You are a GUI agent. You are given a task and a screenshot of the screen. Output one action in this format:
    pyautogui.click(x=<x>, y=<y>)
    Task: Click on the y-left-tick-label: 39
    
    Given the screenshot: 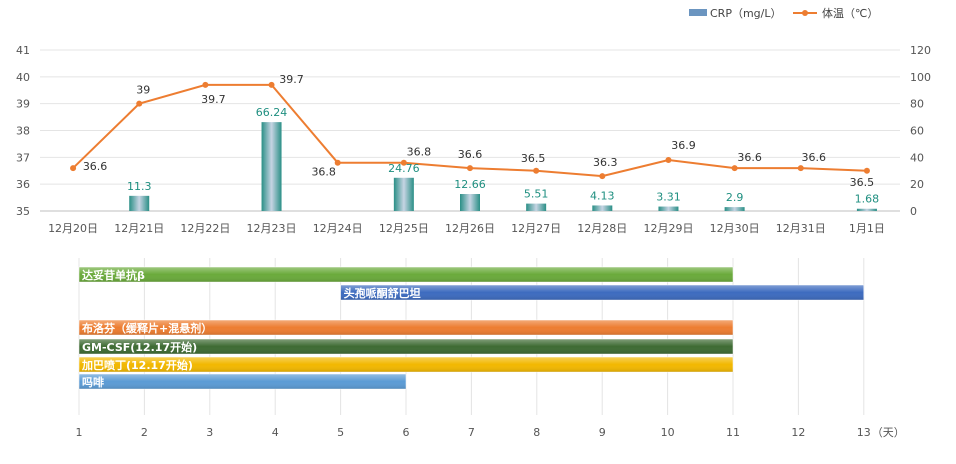 What is the action you would take?
    pyautogui.click(x=23, y=104)
    